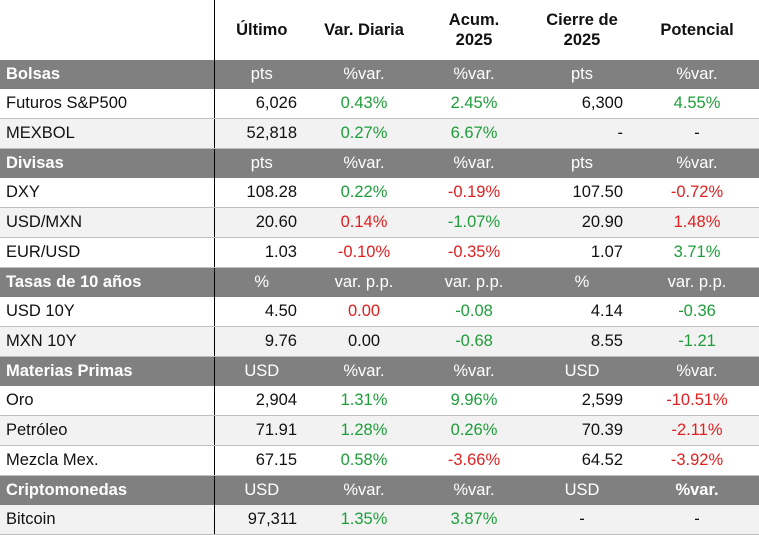 The image size is (759, 535). I want to click on row-potencial: -0.36, so click(697, 312).